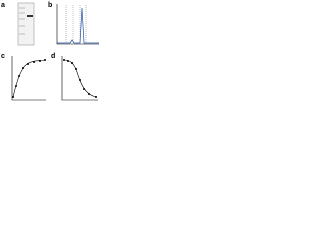  Describe the element at coordinates (30, 16) in the screenshot. I see `protein-band` at that location.